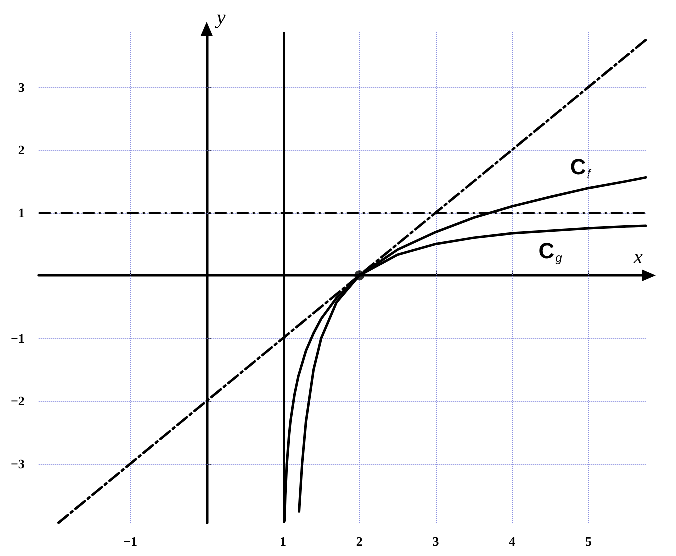 The height and width of the screenshot is (556, 676). Describe the element at coordinates (588, 541) in the screenshot. I see `x-tick-label: 5` at that location.